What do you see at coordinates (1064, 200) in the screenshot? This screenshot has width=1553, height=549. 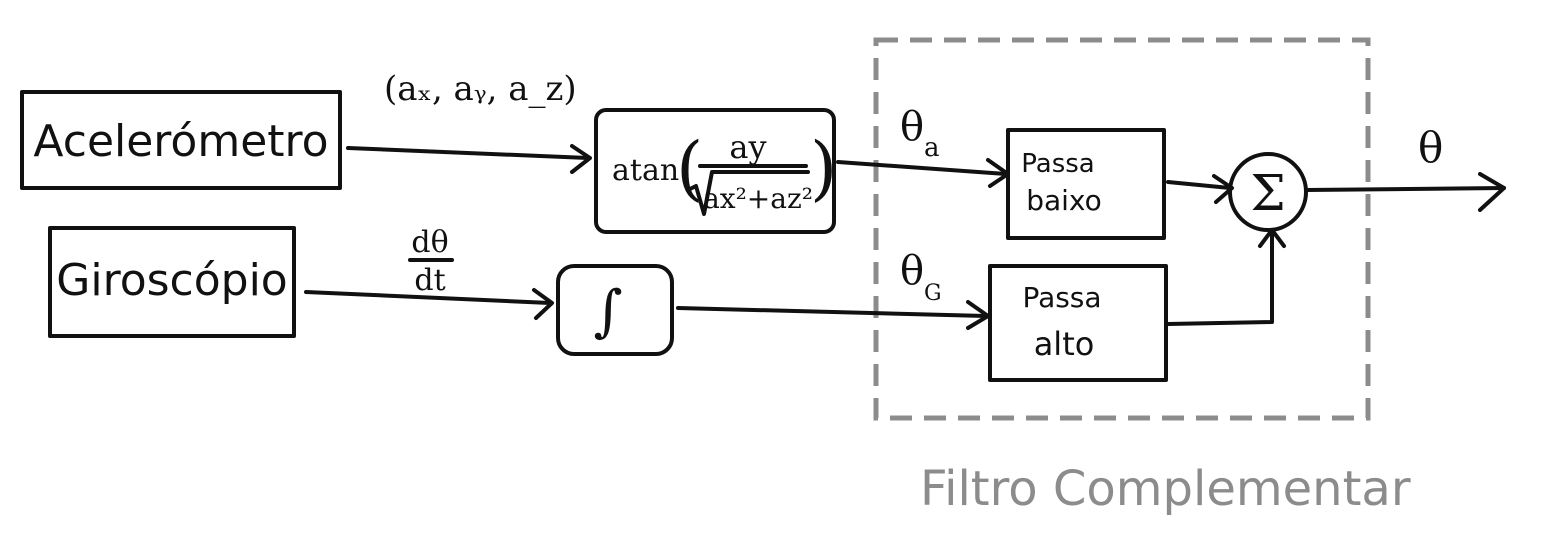 I see `low-pass-line2: baixo` at bounding box center [1064, 200].